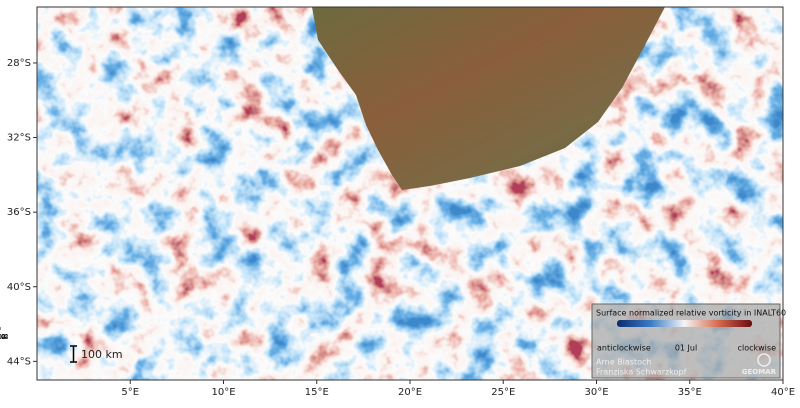 This screenshot has height=408, width=800. I want to click on scale-bar-label: 100 km, so click(102, 354).